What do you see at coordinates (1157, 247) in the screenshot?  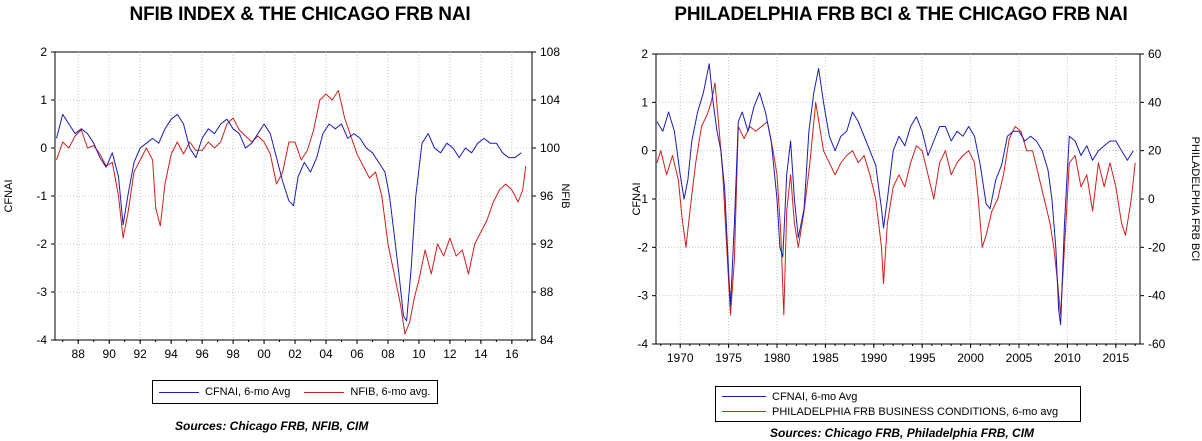 I see `y2-tick-label-right: -20` at bounding box center [1157, 247].